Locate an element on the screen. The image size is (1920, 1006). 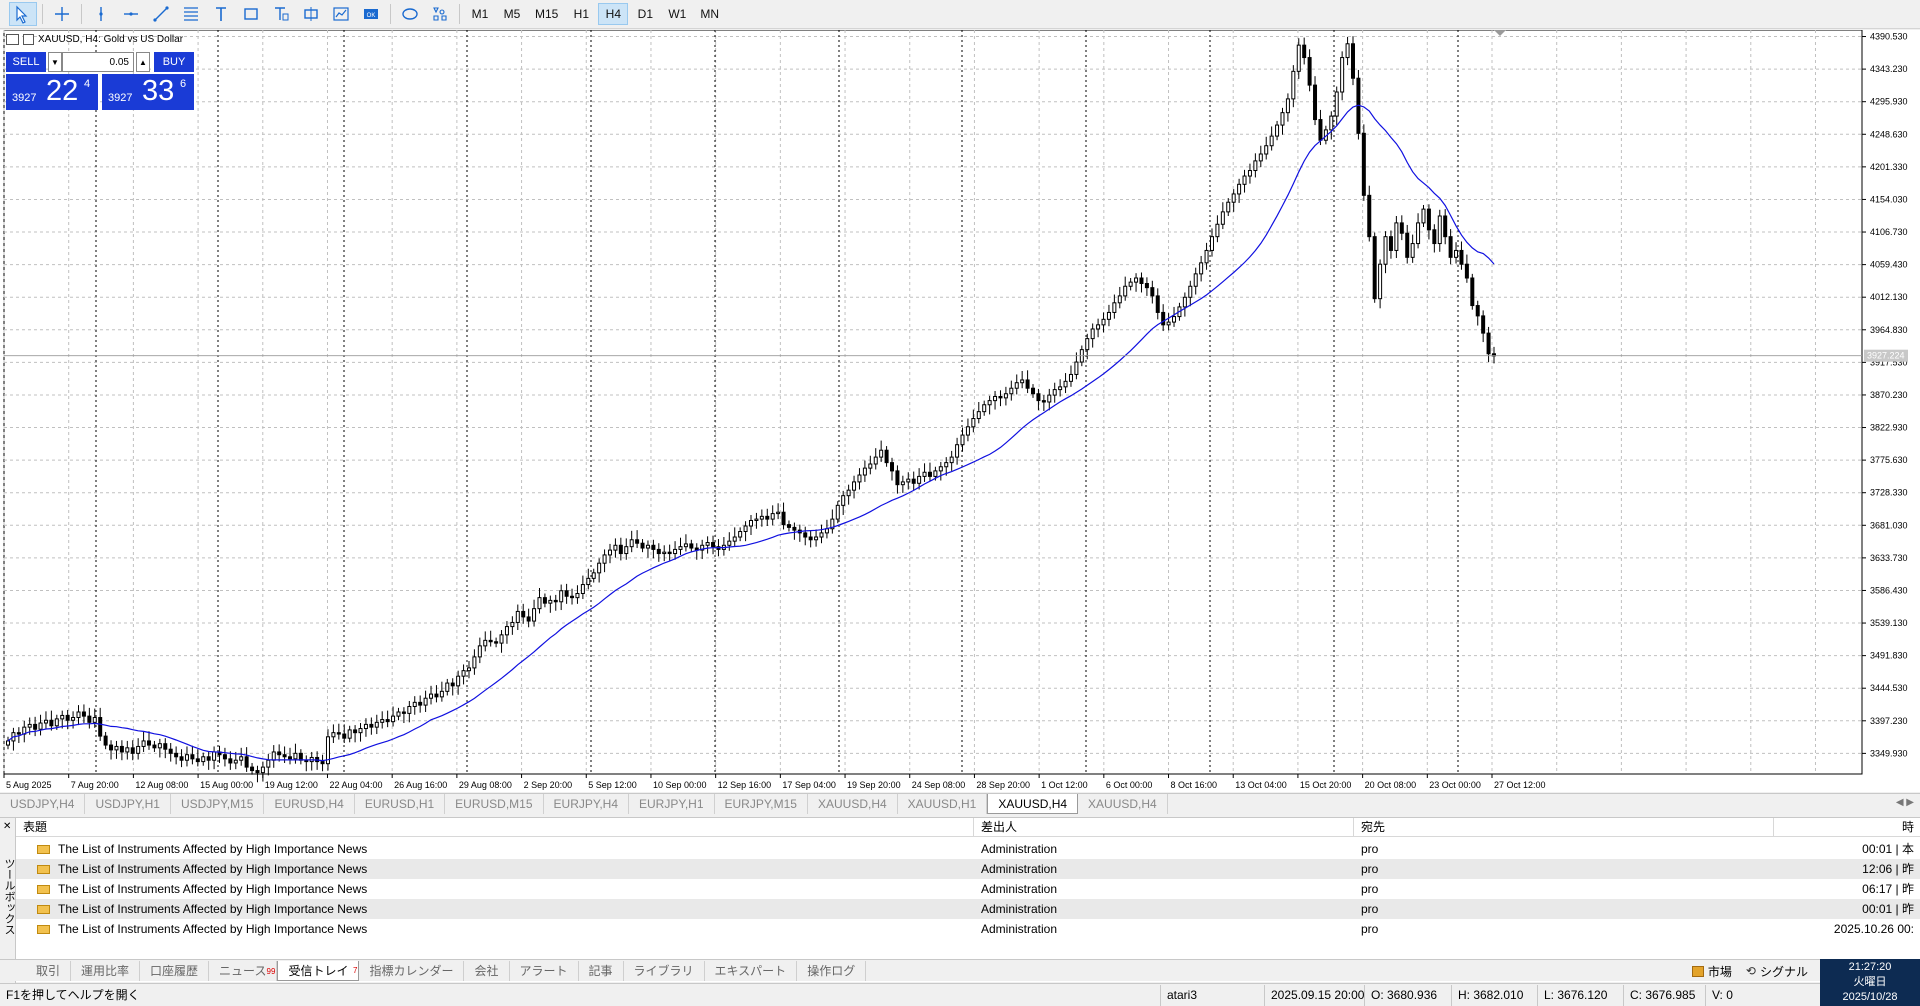
timeframe-w1-button: W1 is located at coordinates (677, 14).